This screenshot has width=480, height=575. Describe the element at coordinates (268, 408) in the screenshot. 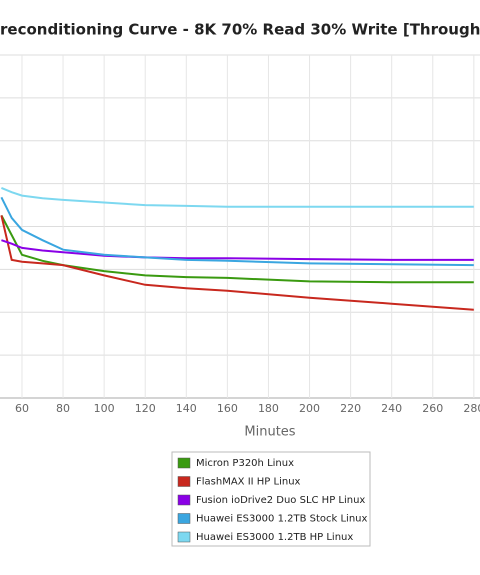

I see `x-tick-label: 180` at that location.